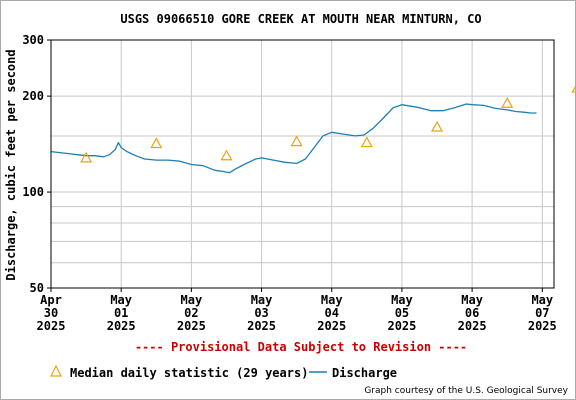 The width and height of the screenshot is (576, 400). Describe the element at coordinates (36, 164) in the screenshot. I see `y-tick-labels: 300 200 100 50` at that location.